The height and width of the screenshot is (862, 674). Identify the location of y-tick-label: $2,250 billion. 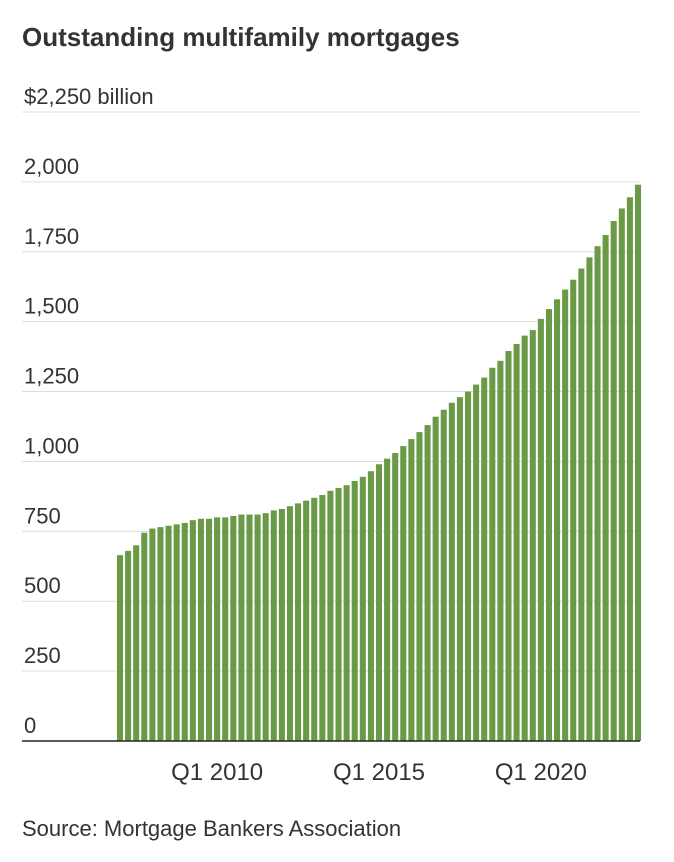
(89, 96).